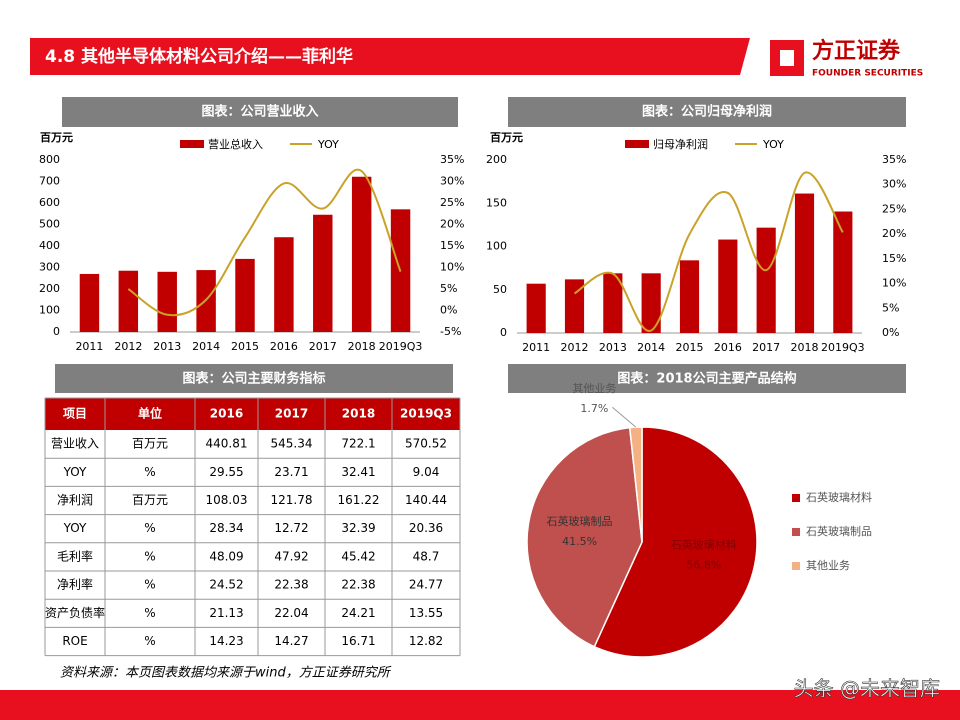 The height and width of the screenshot is (720, 960). Describe the element at coordinates (390, 56) in the screenshot. I see `header-band` at that location.